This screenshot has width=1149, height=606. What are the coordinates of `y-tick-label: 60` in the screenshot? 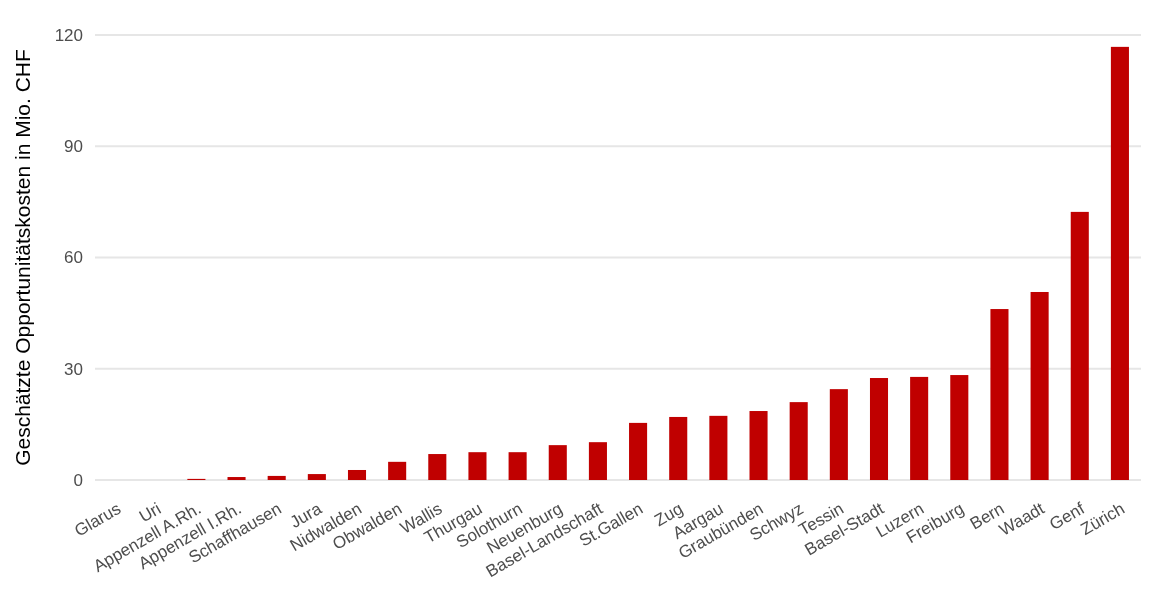 It's located at (73, 258).